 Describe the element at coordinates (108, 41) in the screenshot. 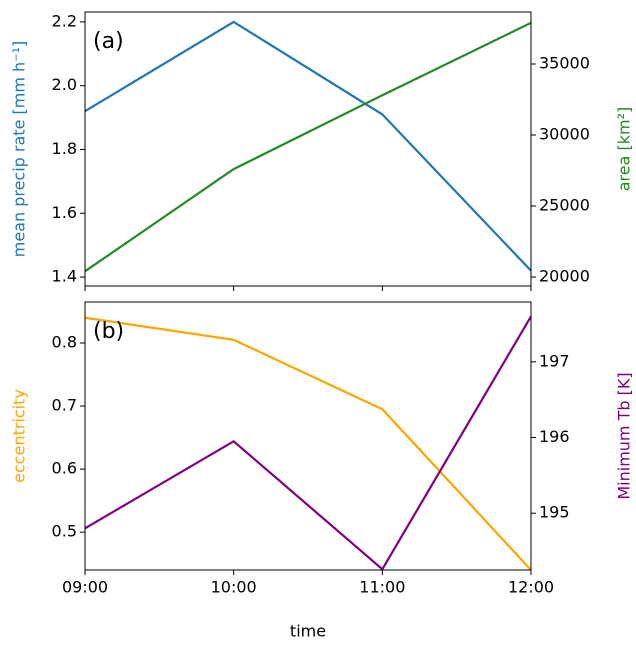

I see `panel-label: (a)` at that location.